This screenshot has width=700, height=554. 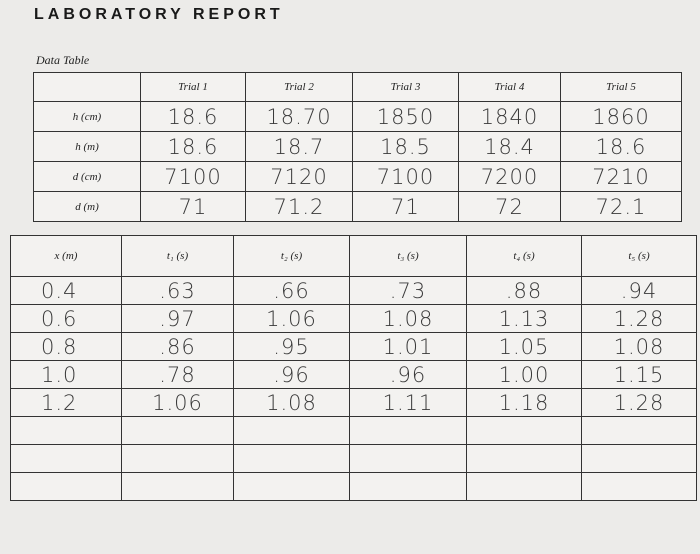 What do you see at coordinates (87, 146) in the screenshot?
I see `row-label: h (m)` at bounding box center [87, 146].